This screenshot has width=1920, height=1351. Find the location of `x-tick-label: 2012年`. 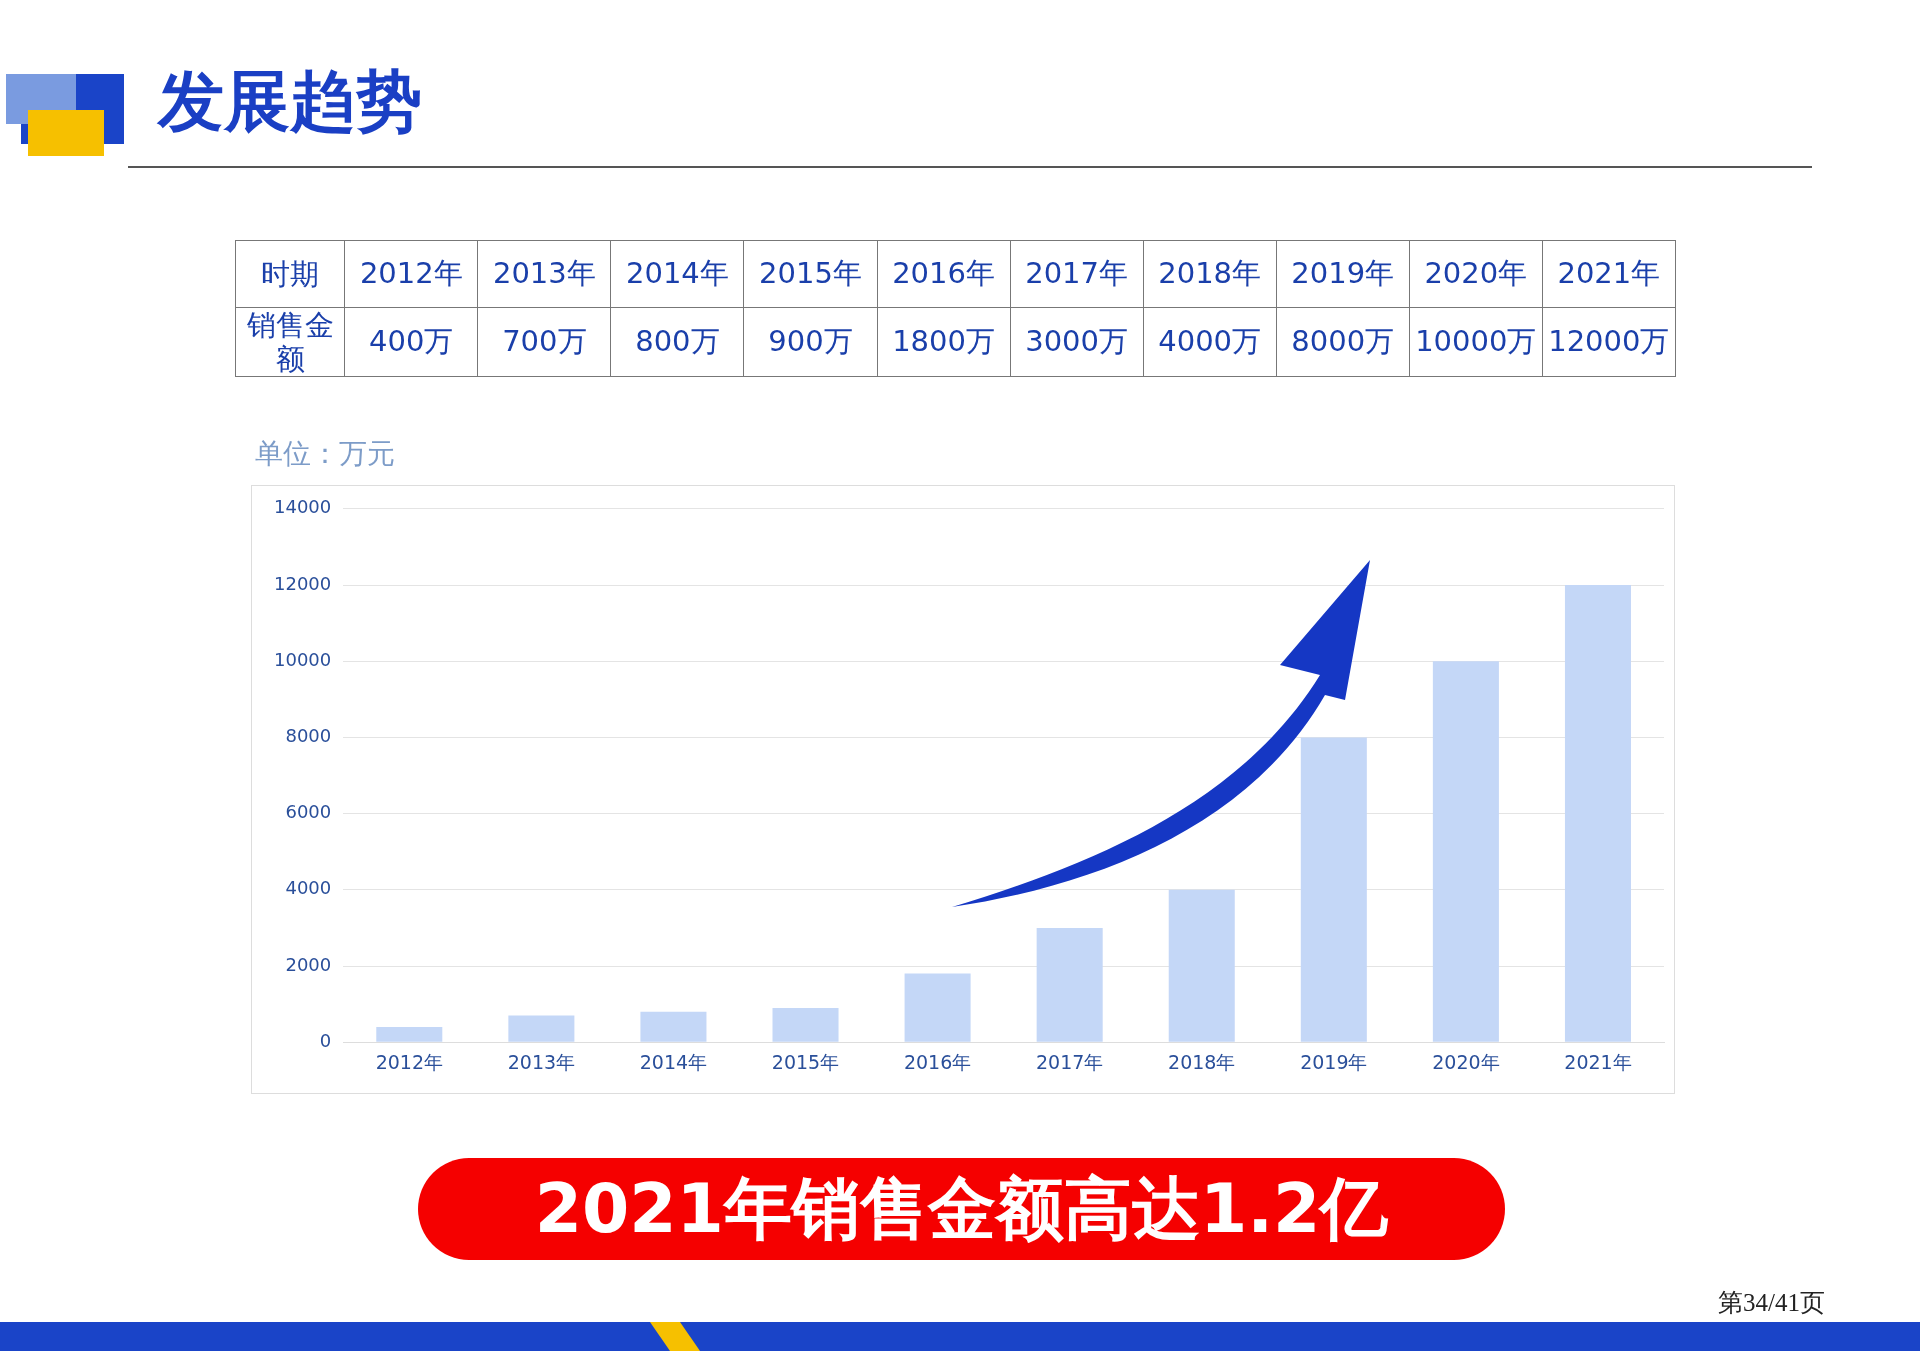

x-tick-label: 2012年 is located at coordinates (409, 1061).